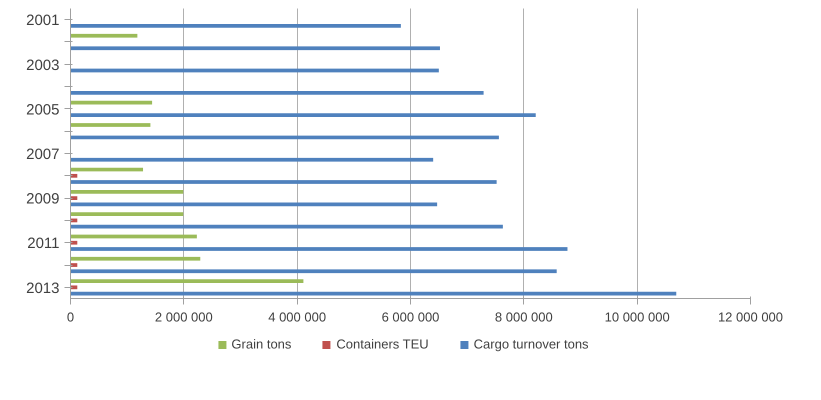 The width and height of the screenshot is (821, 400). I want to click on y-tick-label: 2009, so click(43, 199).